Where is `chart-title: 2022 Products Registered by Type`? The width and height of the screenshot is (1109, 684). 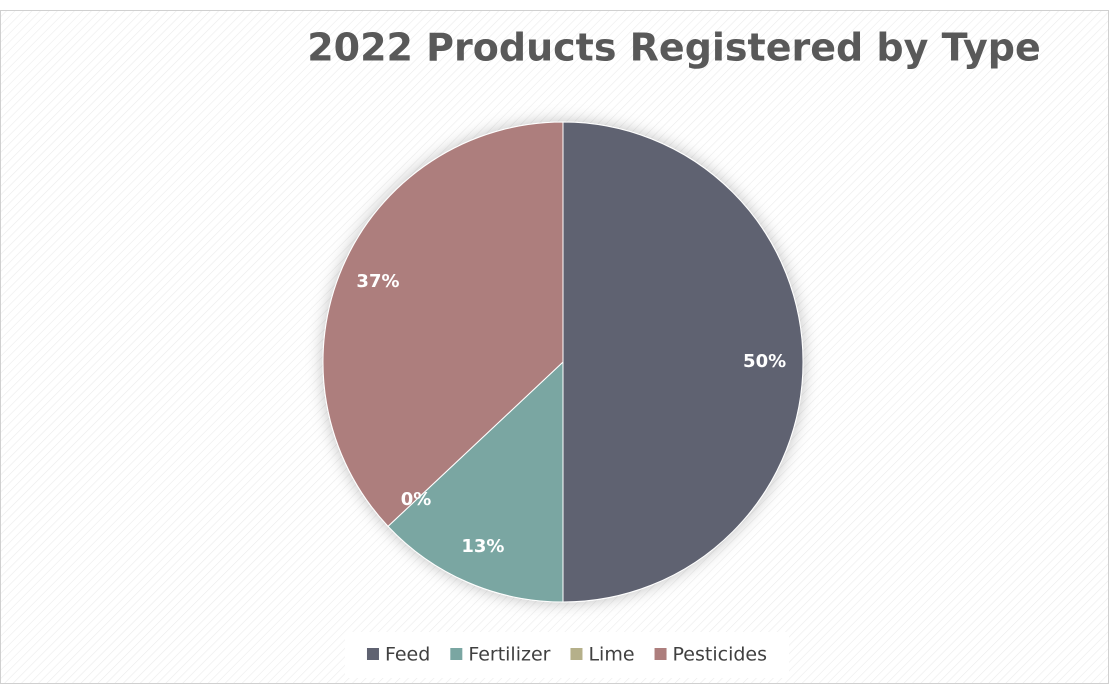 chart-title: 2022 Products Registered by Type is located at coordinates (674, 48).